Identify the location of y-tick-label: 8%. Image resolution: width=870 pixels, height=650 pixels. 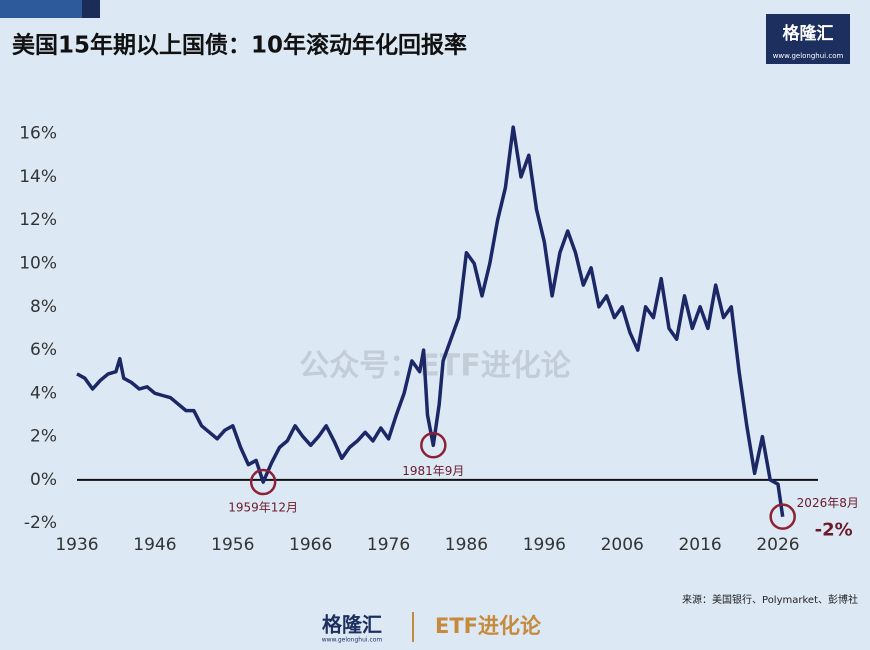
(43, 307).